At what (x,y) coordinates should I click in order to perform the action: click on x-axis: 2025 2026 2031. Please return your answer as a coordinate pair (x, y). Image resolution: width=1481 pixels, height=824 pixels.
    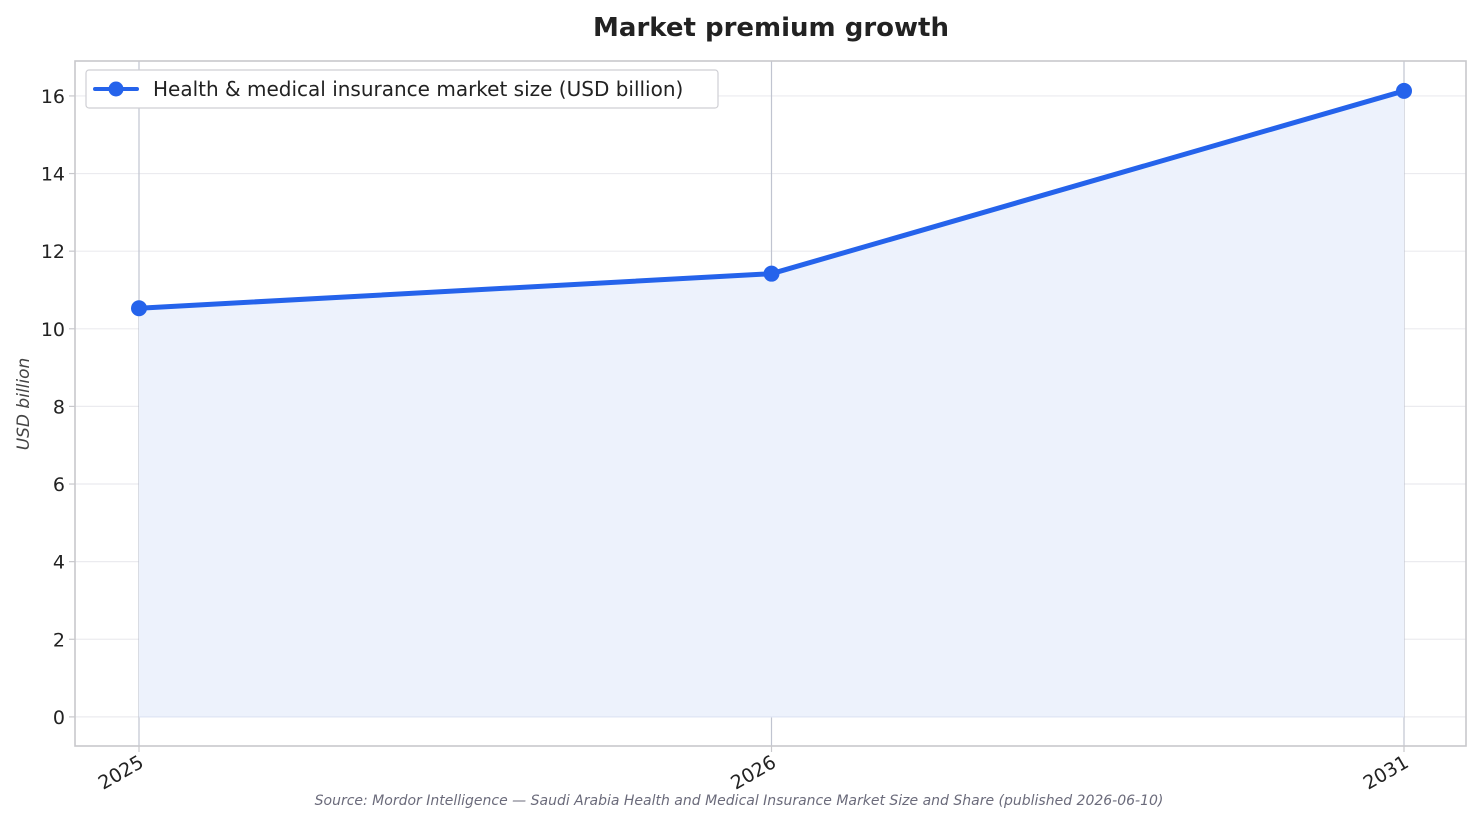
    Looking at the image, I should click on (754, 770).